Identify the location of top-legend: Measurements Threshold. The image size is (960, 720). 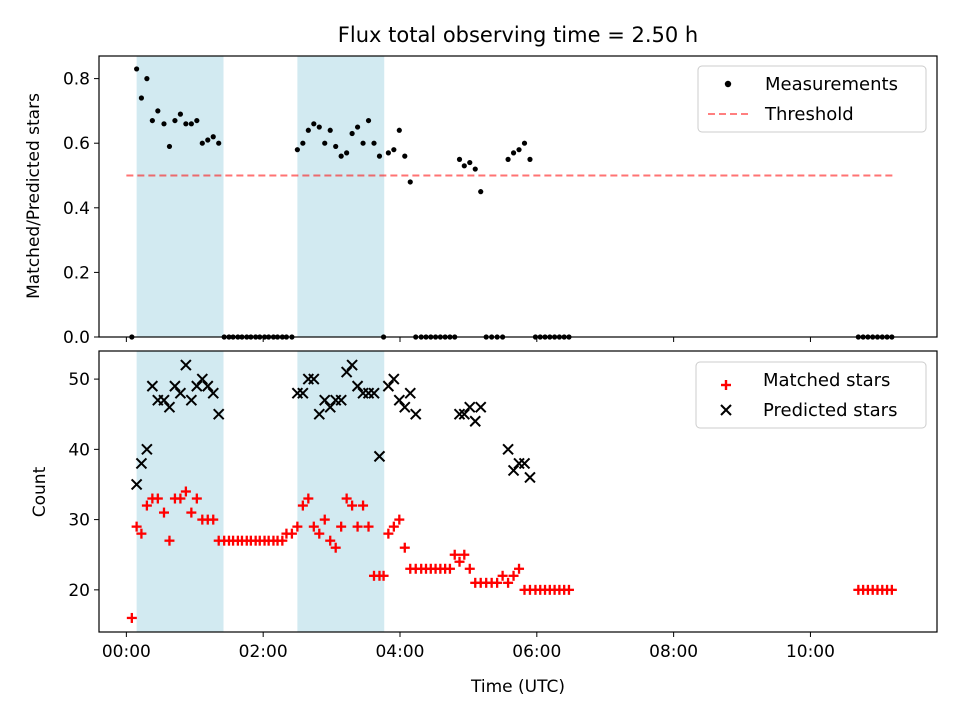
(812, 99).